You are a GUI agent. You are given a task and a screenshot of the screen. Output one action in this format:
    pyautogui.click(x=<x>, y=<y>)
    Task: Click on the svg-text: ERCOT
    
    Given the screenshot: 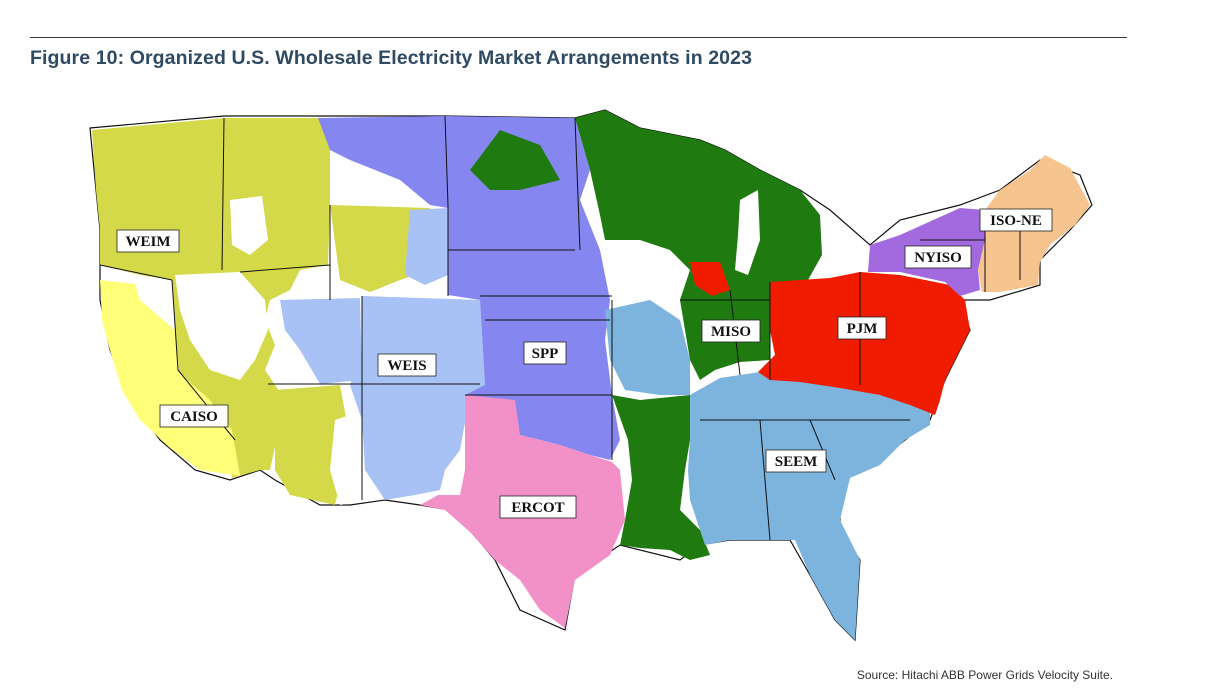 What is the action you would take?
    pyautogui.click(x=537, y=508)
    